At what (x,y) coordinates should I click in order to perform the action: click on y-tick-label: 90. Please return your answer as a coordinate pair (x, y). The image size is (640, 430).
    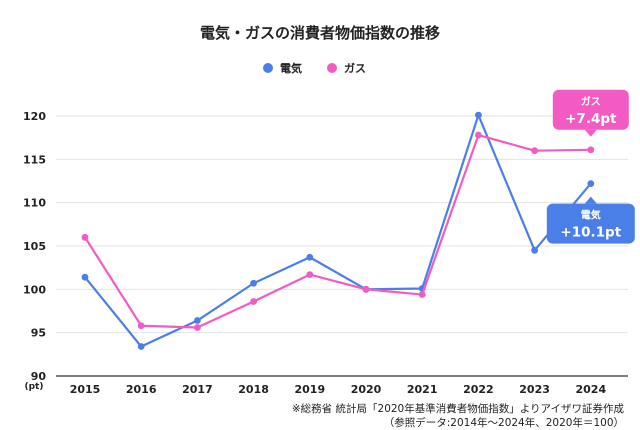
    Looking at the image, I should click on (39, 376).